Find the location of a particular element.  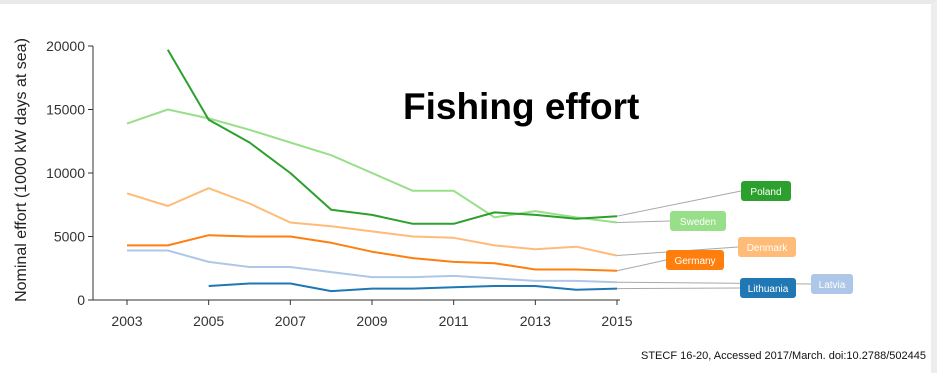

y-tick-label: 10000 is located at coordinates (65, 173).